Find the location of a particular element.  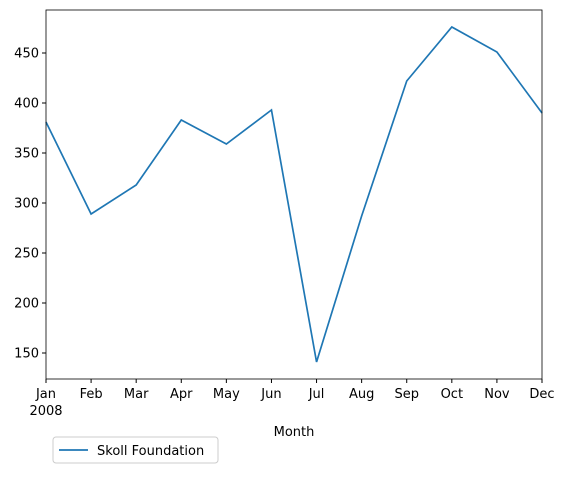

x-tick-label: Jul is located at coordinates (316, 394).